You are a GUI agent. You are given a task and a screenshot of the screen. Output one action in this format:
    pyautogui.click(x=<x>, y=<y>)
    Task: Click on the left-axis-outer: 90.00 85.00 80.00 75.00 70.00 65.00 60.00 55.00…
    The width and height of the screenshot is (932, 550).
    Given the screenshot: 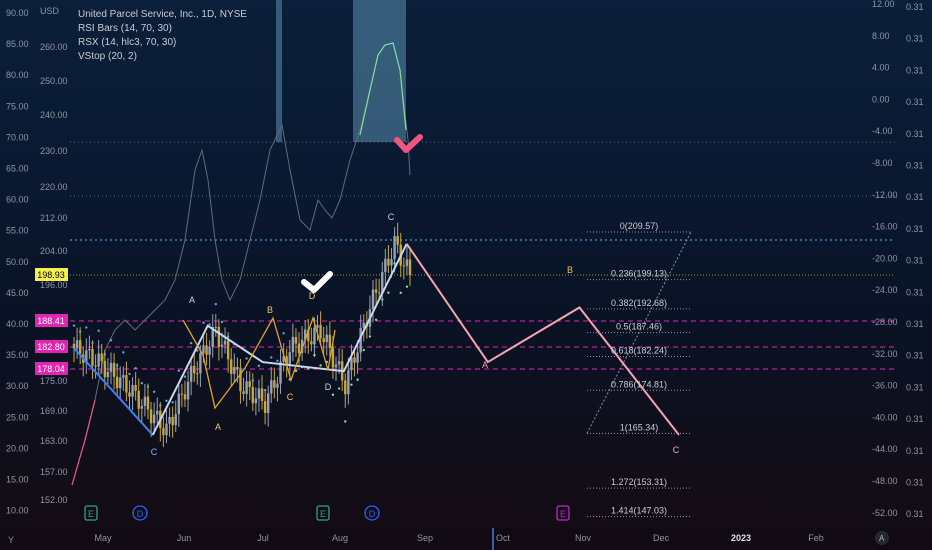 What is the action you would take?
    pyautogui.click(x=17, y=262)
    